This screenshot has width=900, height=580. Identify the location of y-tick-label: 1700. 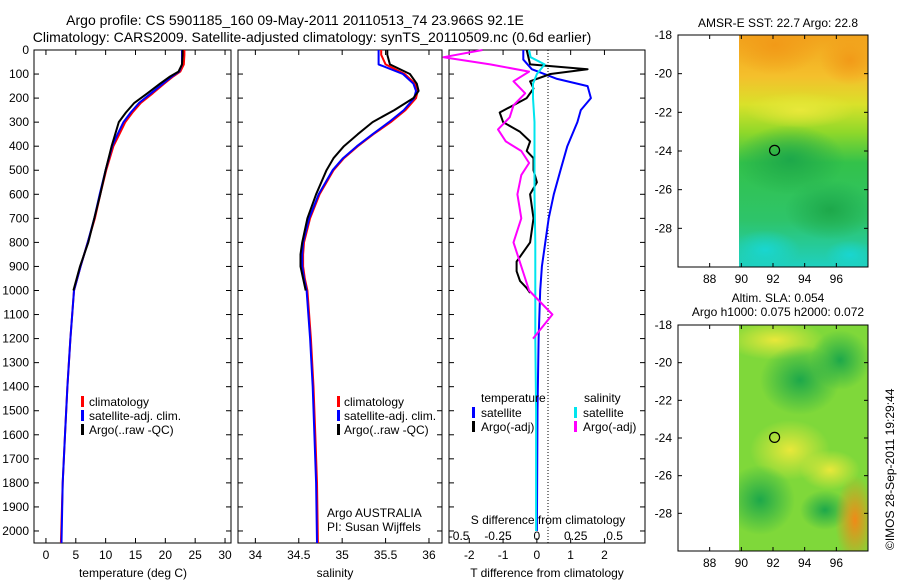
(15, 459).